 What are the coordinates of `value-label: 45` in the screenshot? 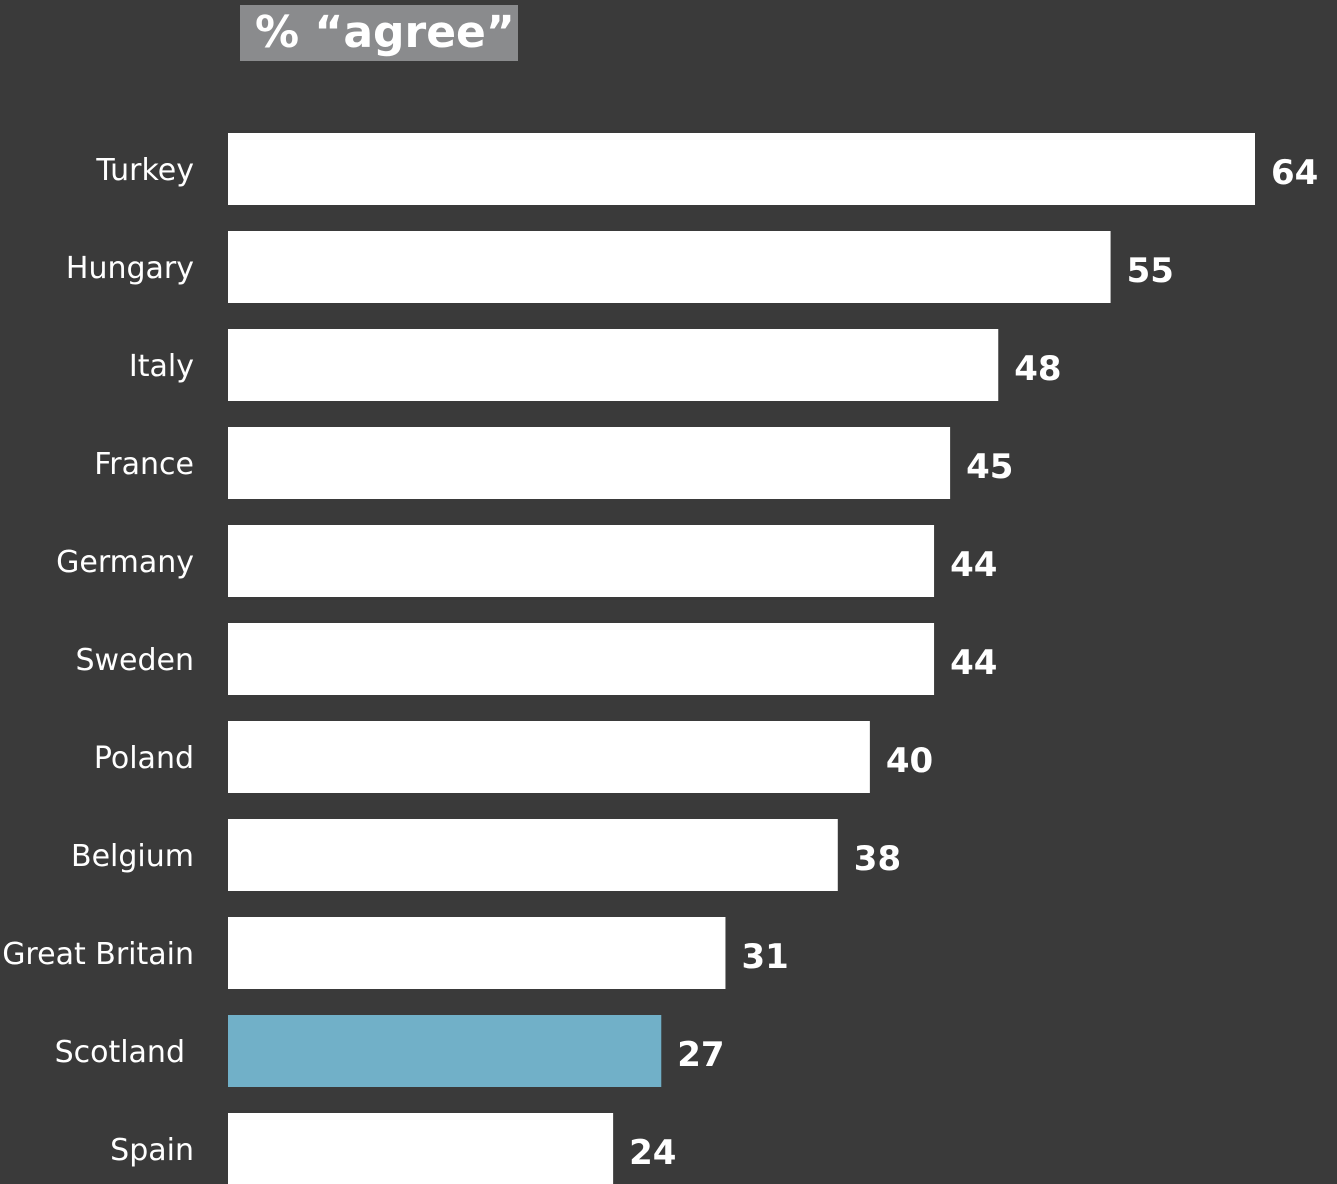 It's located at (989, 467).